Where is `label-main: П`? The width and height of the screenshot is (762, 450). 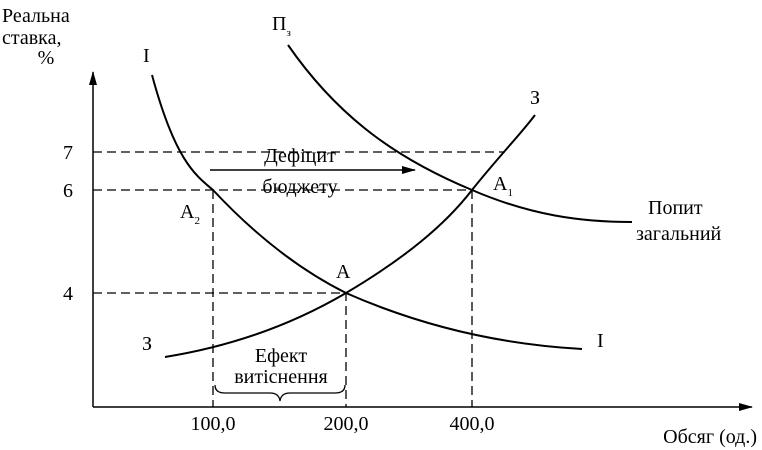
label-main: П is located at coordinates (279, 24).